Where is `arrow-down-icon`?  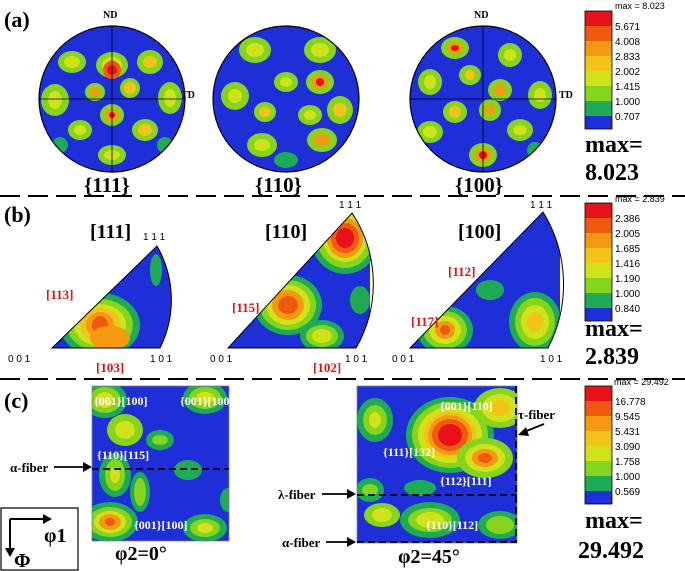
arrow-down-icon is located at coordinates (10, 552).